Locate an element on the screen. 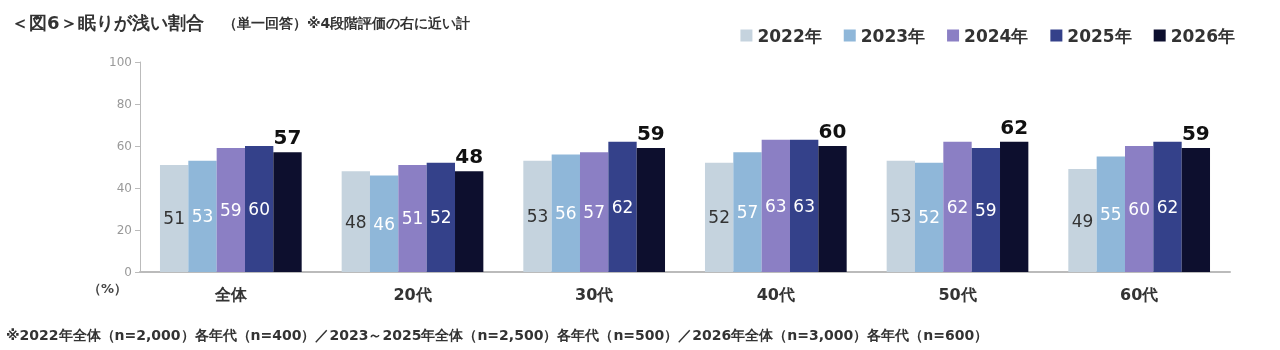 Image resolution: width=1280 pixels, height=350 pixels. legend-label: 2026年 is located at coordinates (1203, 35).